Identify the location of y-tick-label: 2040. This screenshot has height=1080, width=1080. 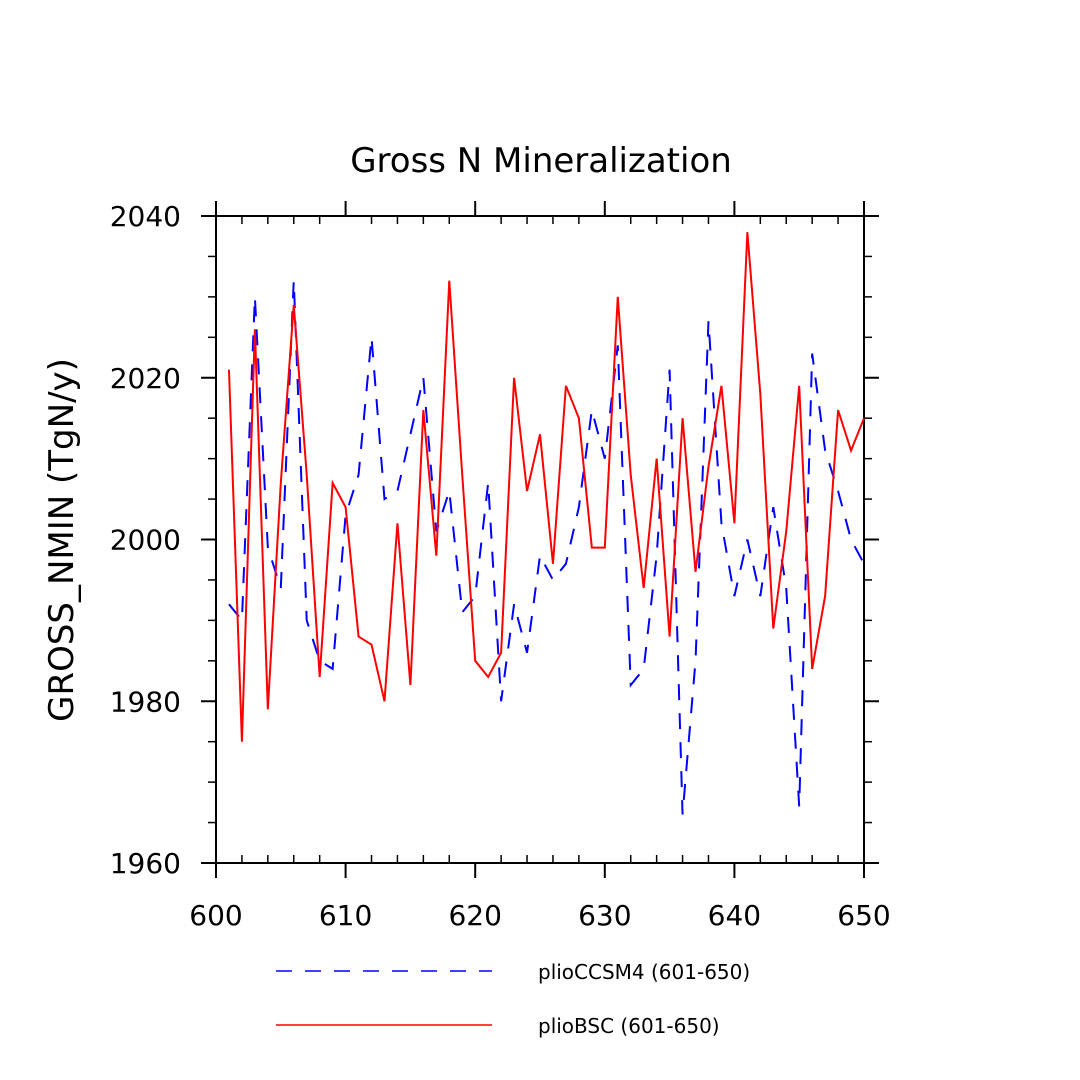
(145, 216).